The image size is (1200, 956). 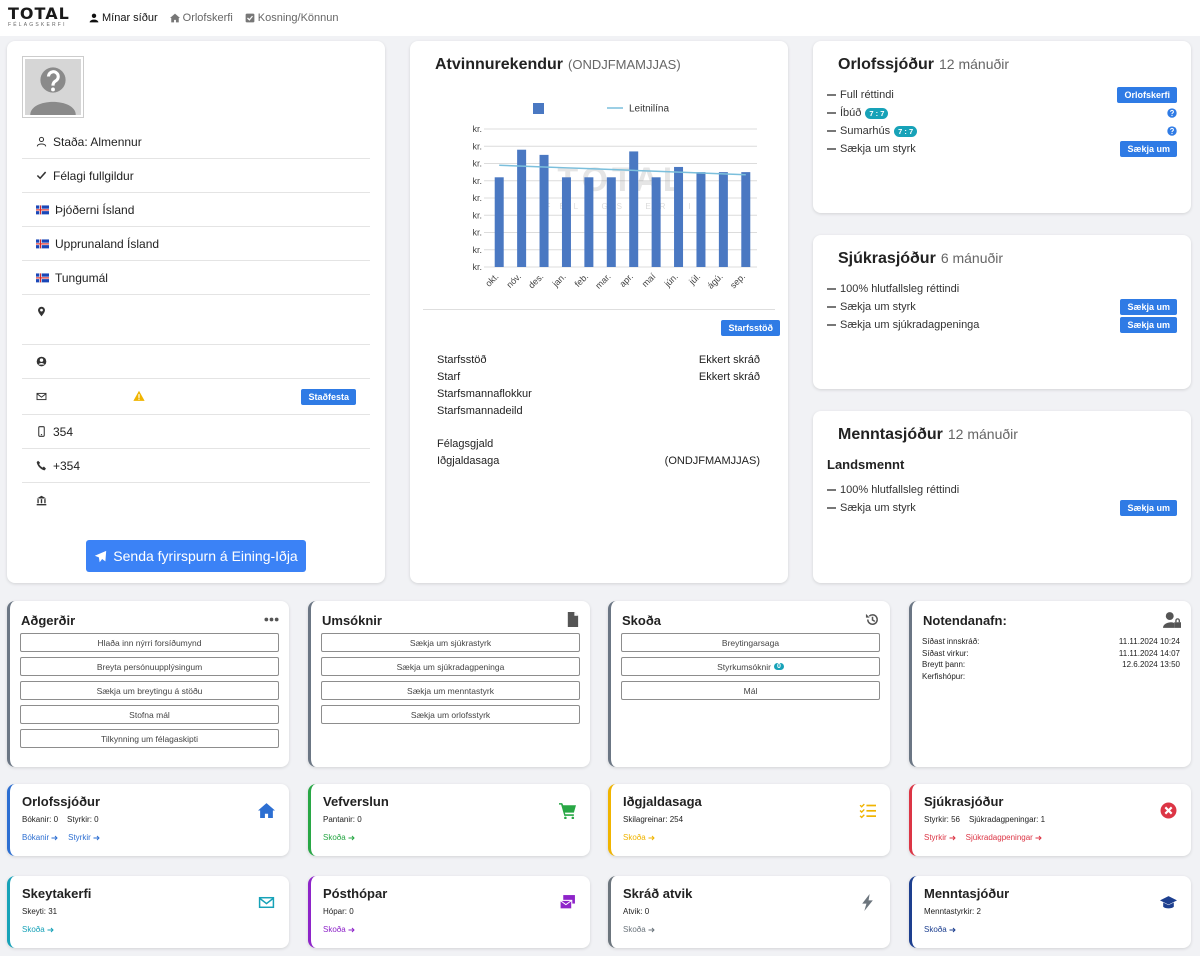 What do you see at coordinates (906, 131) in the screenshot?
I see `fund-badge: 7` at bounding box center [906, 131].